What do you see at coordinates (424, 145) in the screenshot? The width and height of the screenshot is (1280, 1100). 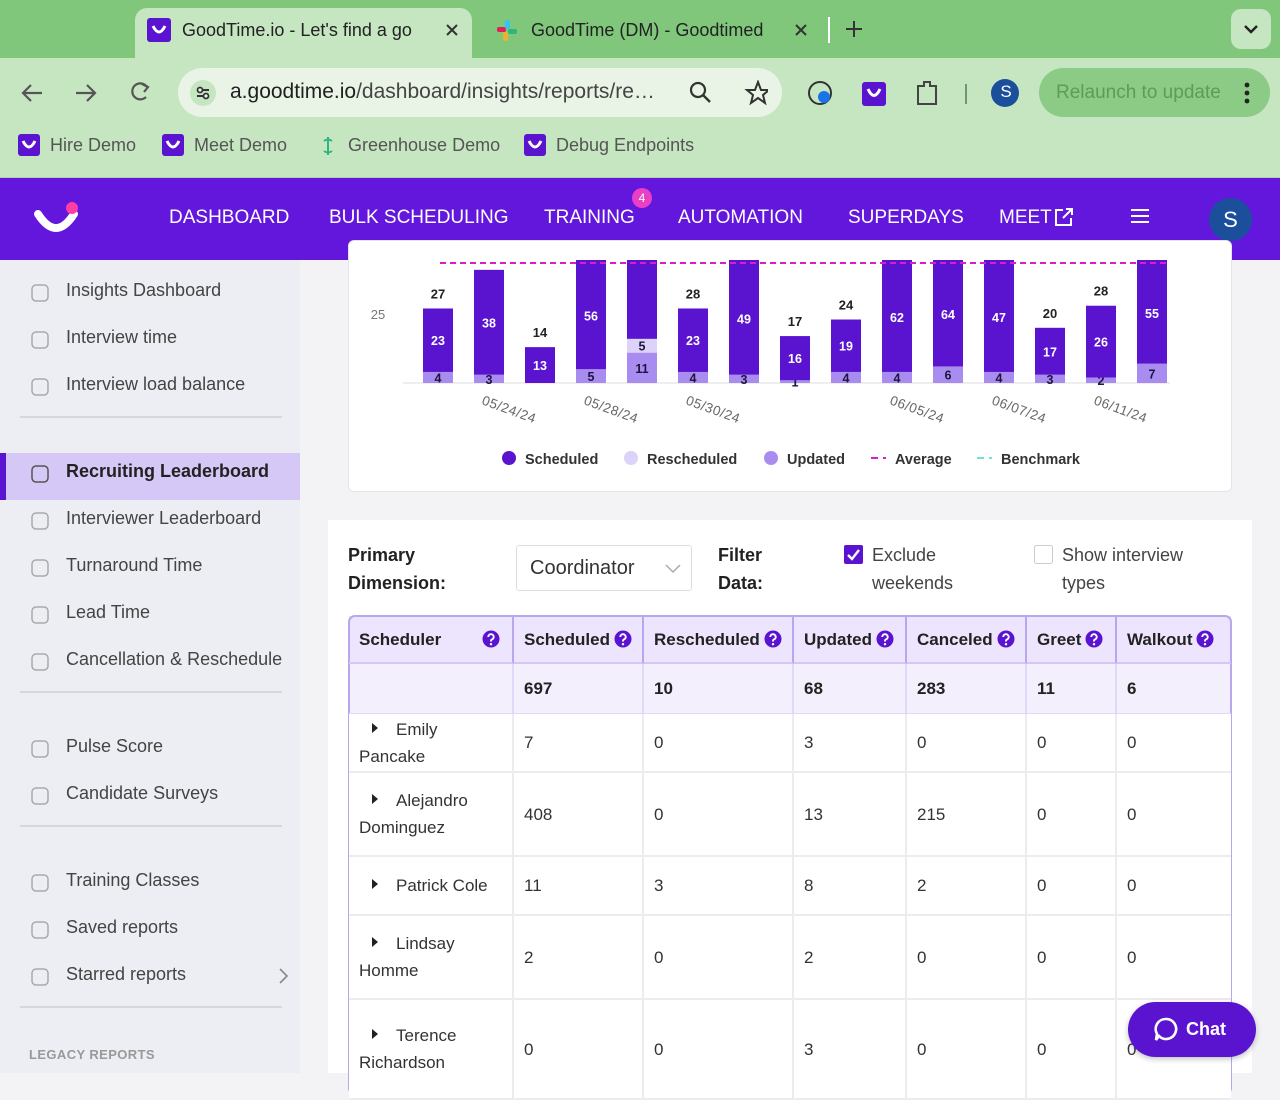 I see `bookmark: Greenhouse Demo` at bounding box center [424, 145].